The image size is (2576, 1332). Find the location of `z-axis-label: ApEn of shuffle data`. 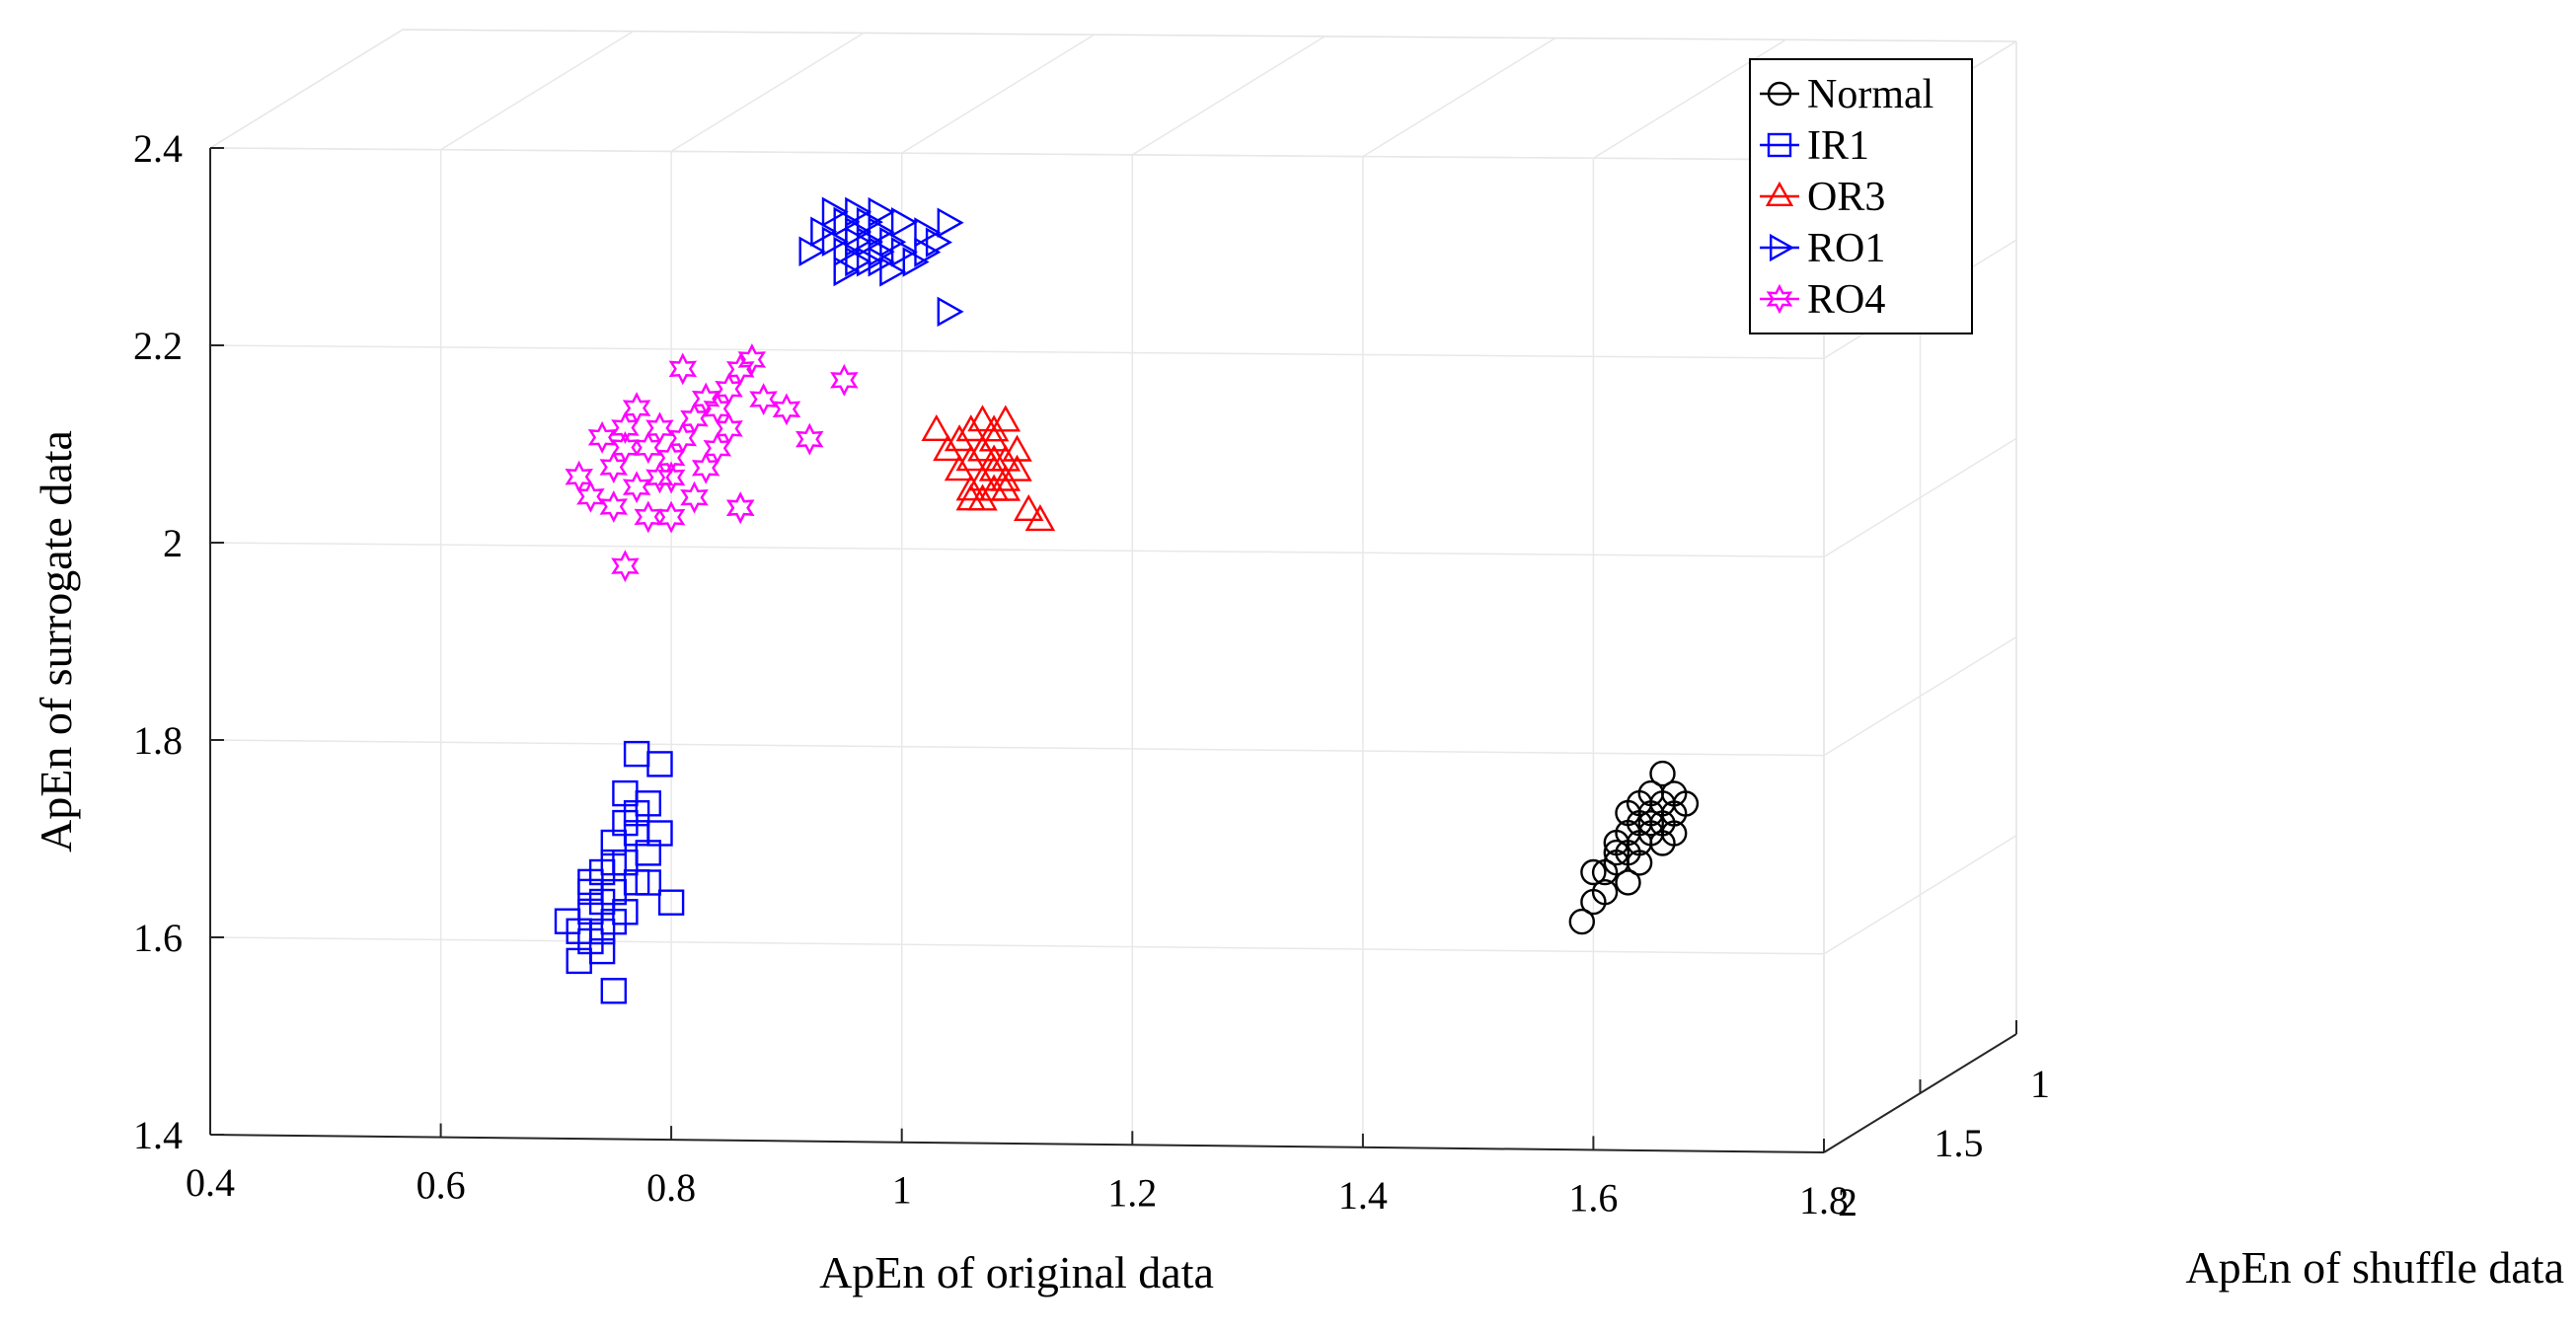

z-axis-label: ApEn of shuffle data is located at coordinates (2374, 1268).